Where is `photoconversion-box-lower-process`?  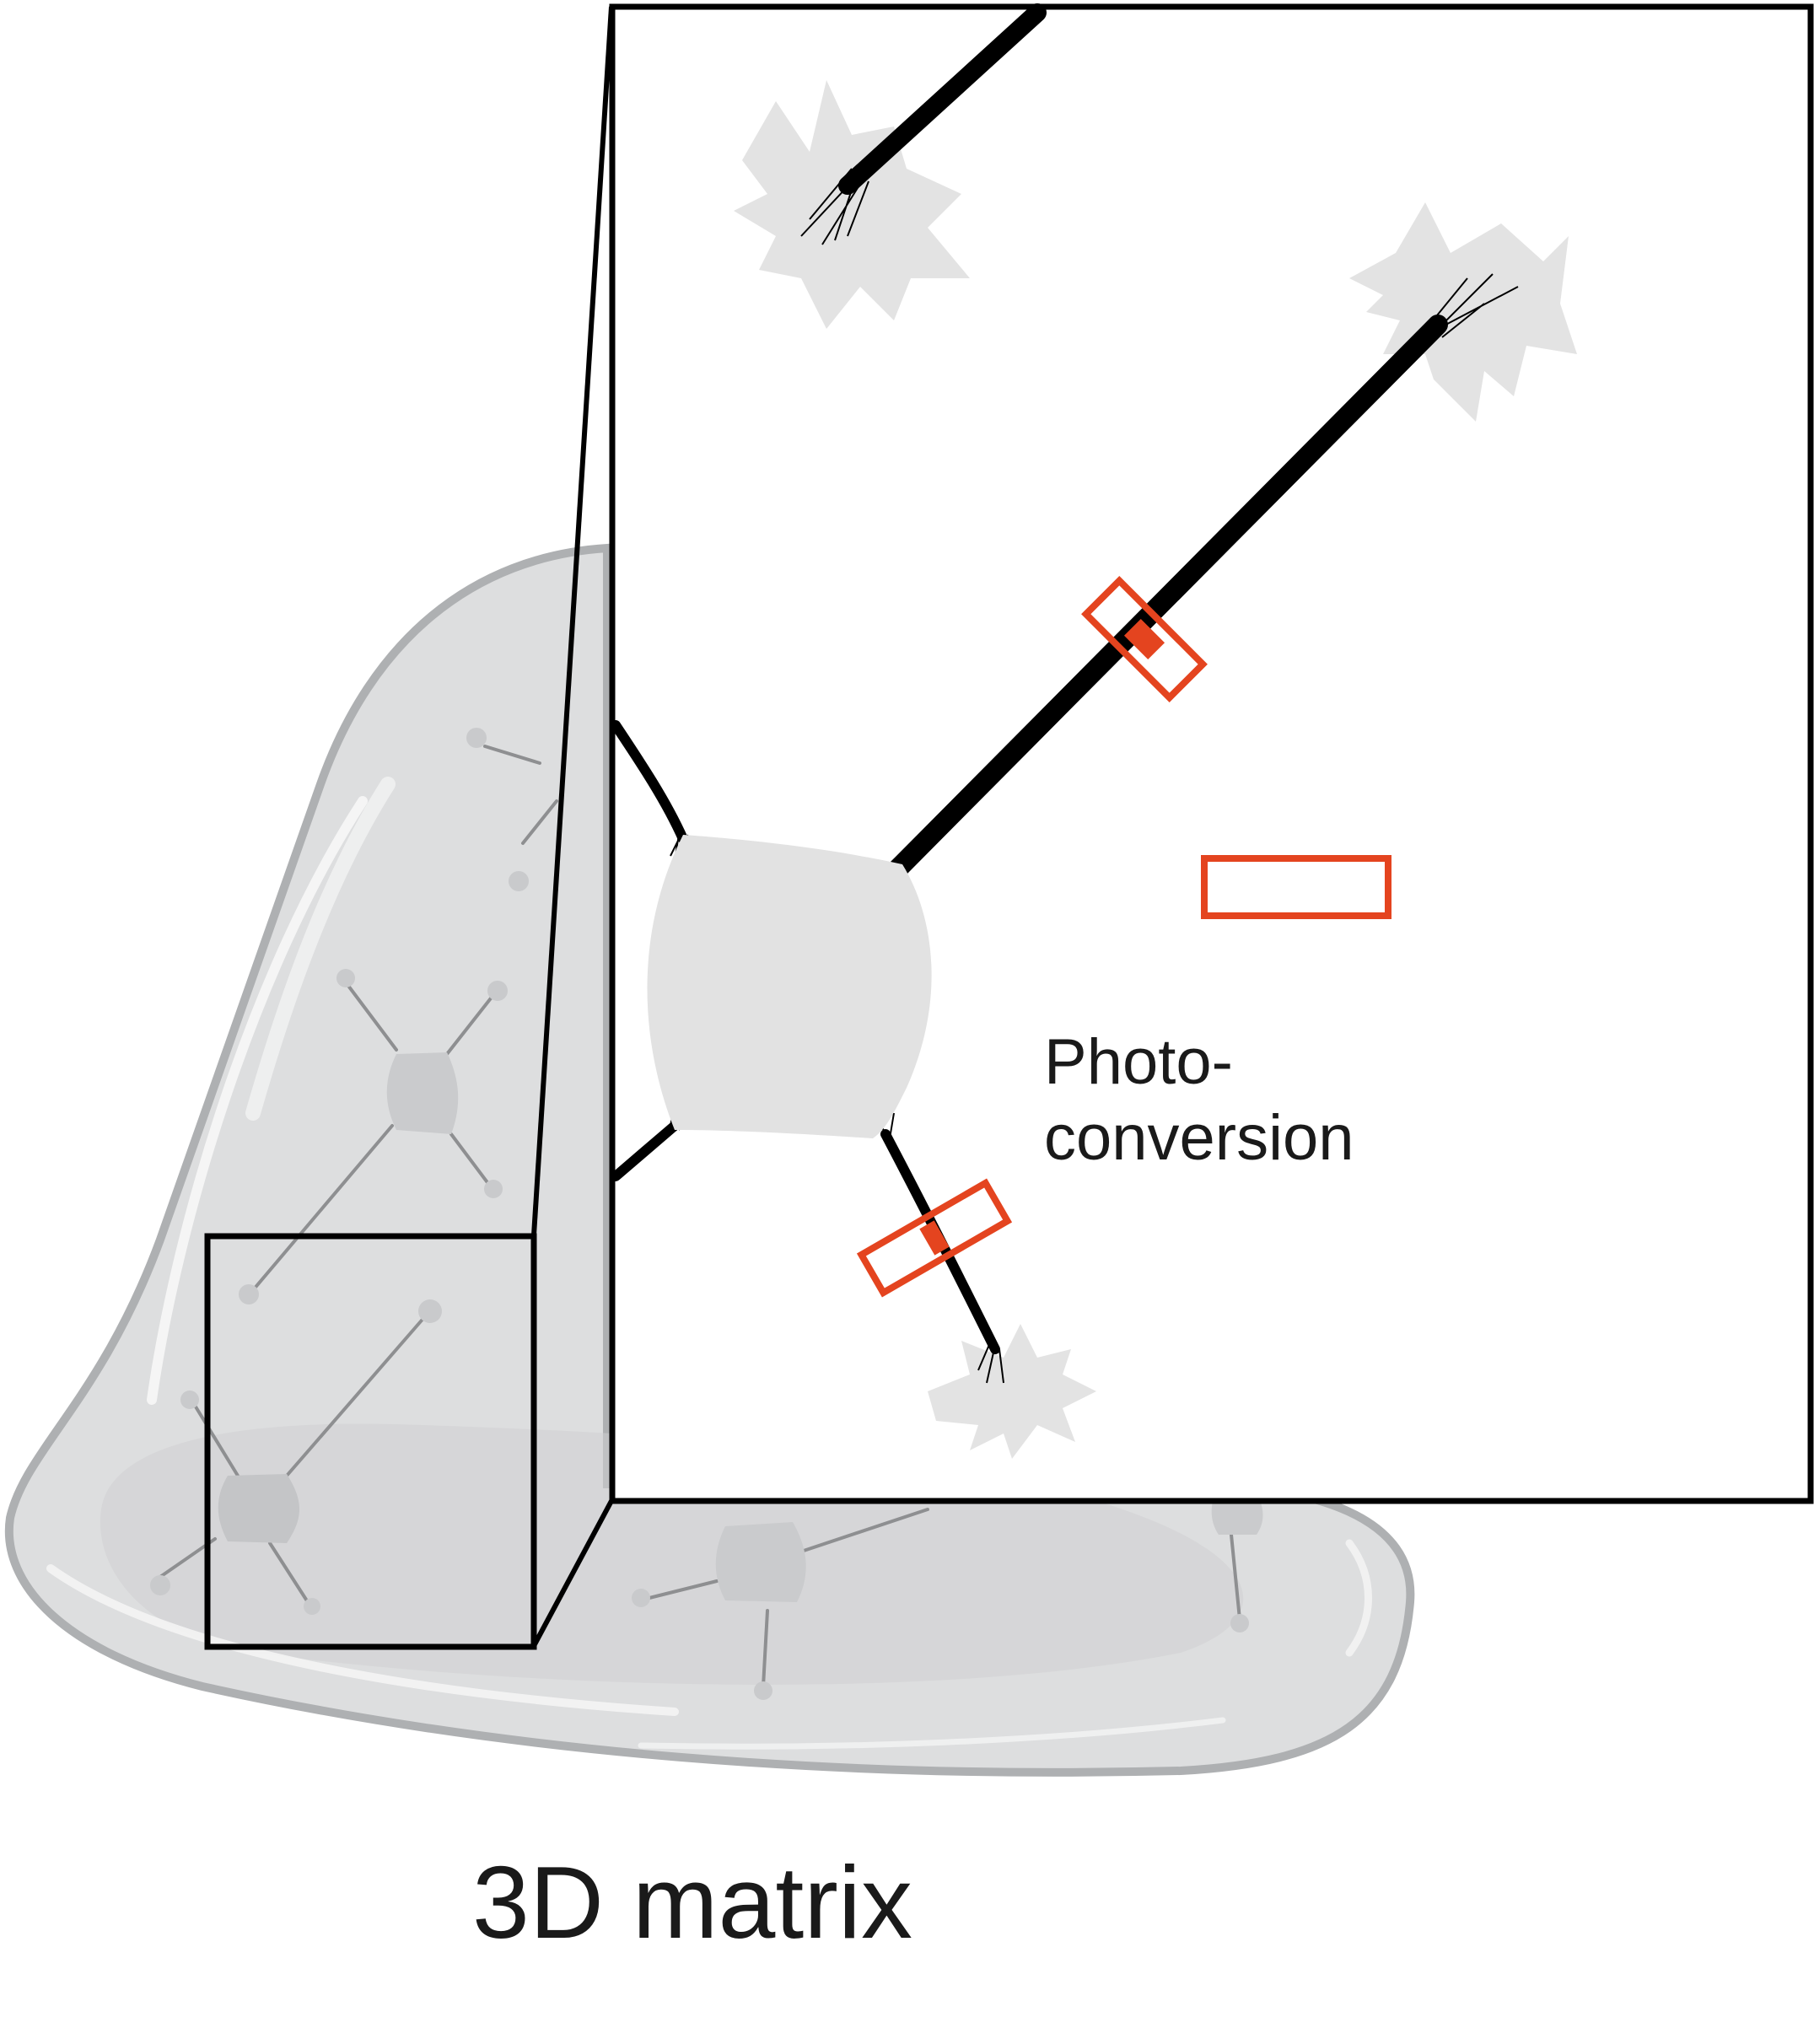
photoconversion-box-lower-process is located at coordinates (934, 1238).